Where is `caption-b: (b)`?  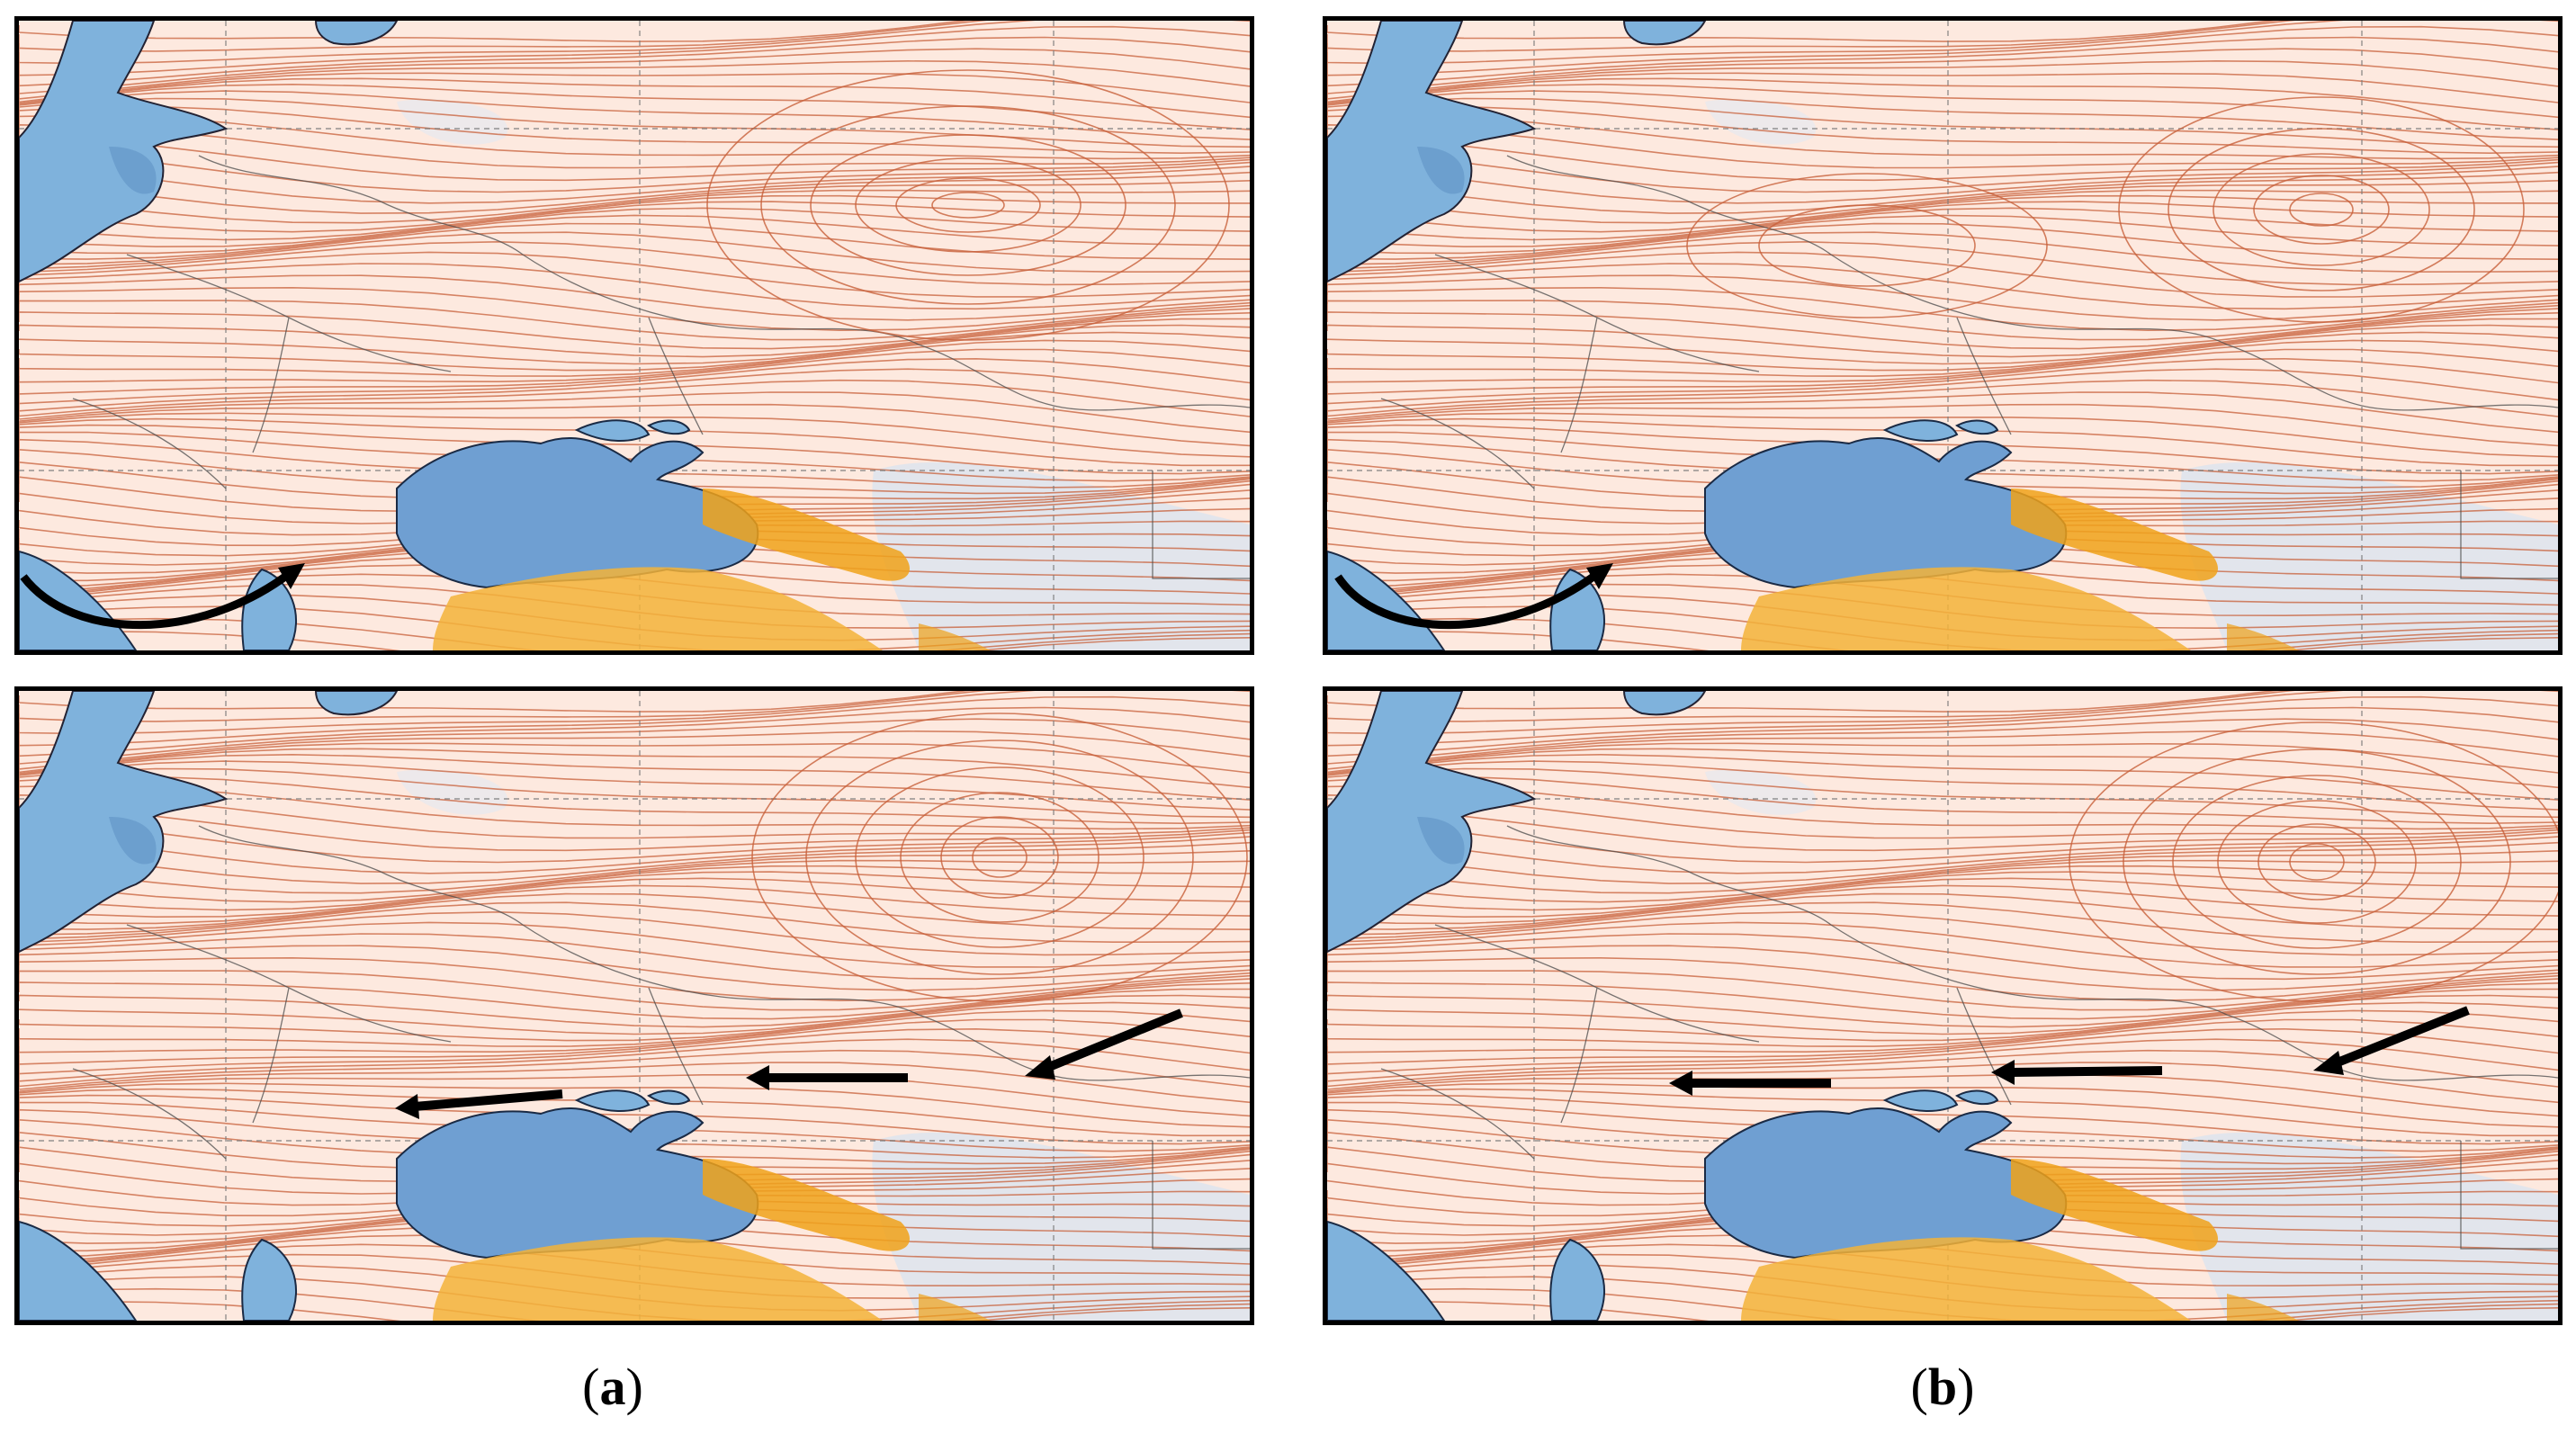
caption-b: (b) is located at coordinates (1943, 1387).